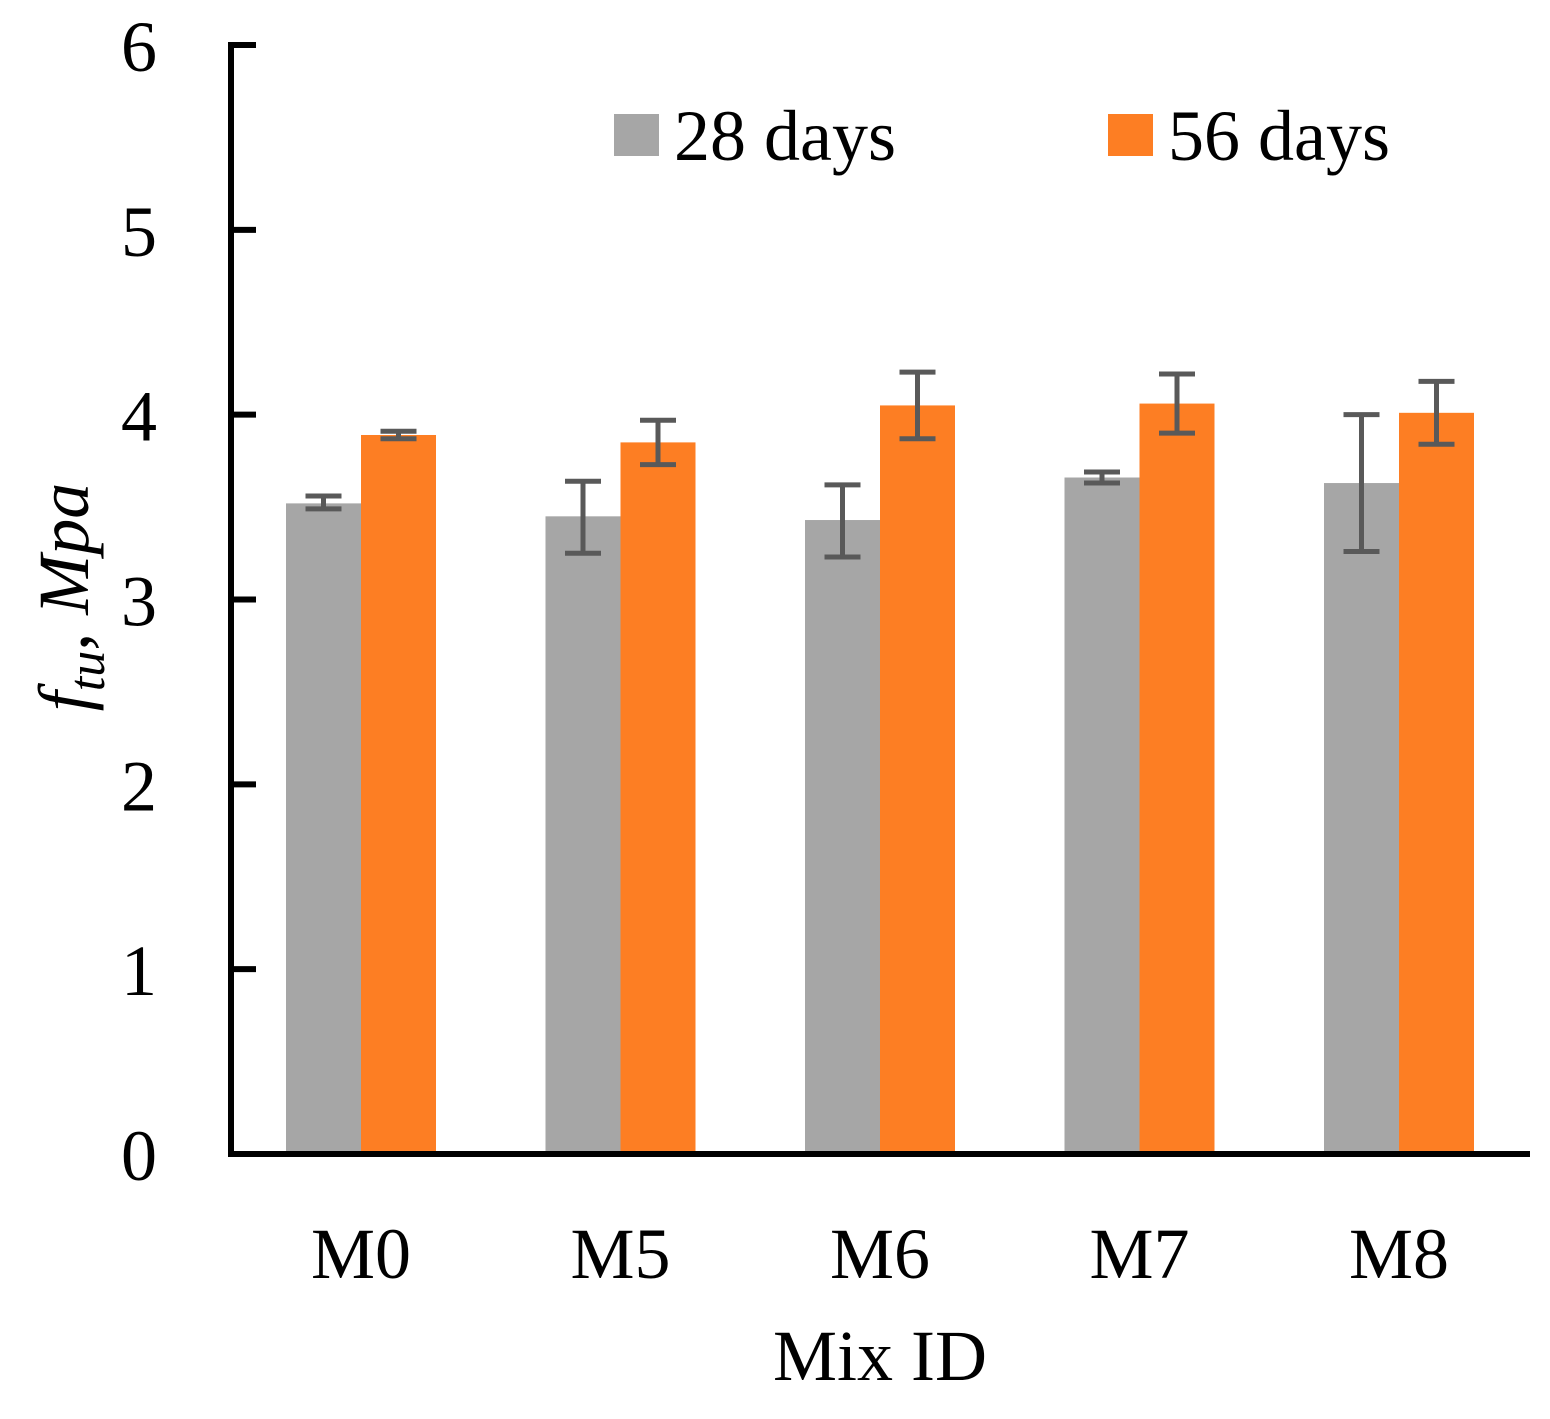  What do you see at coordinates (361, 1254) in the screenshot?
I see `x-tick-label-m0: M0` at bounding box center [361, 1254].